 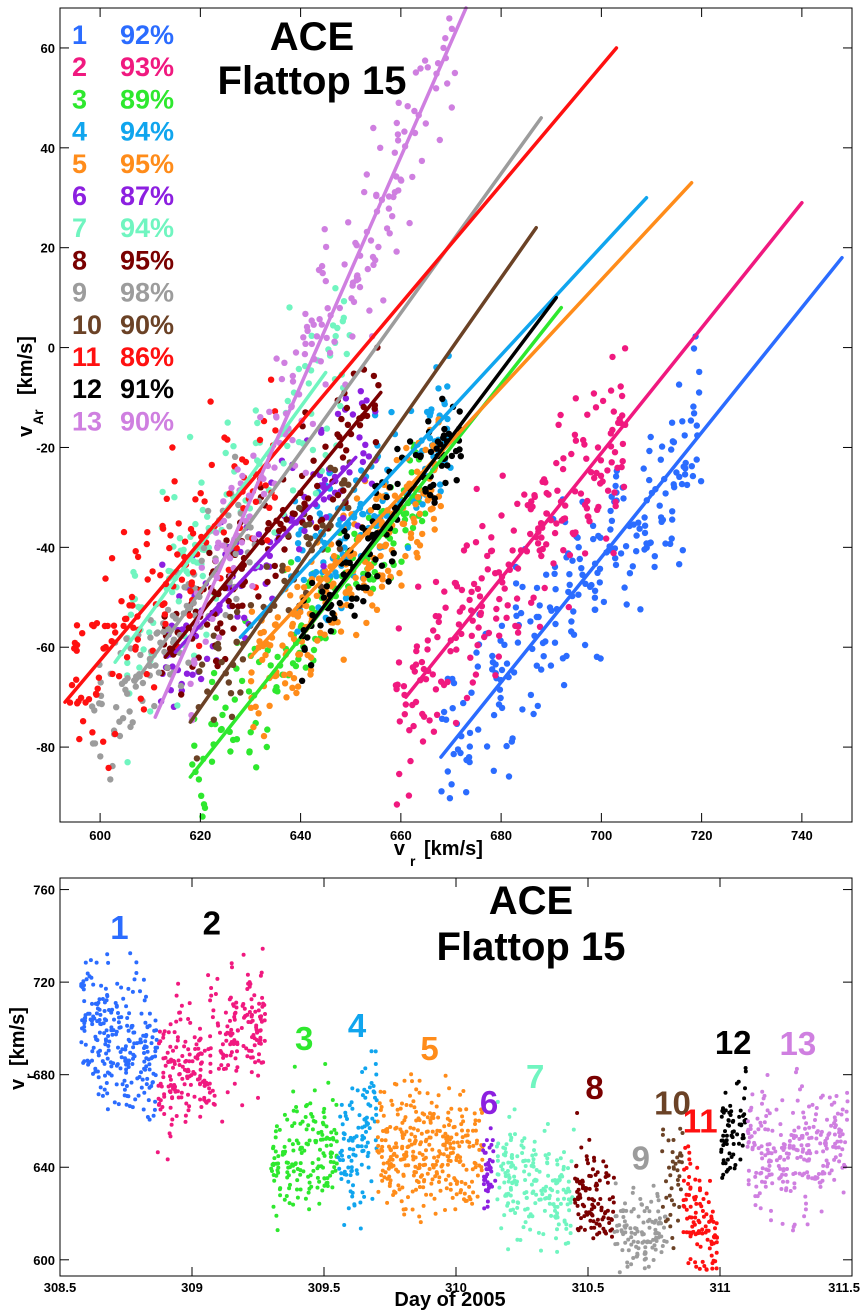 What do you see at coordinates (279, 531) in the screenshot?
I see `series-8-point` at bounding box center [279, 531].